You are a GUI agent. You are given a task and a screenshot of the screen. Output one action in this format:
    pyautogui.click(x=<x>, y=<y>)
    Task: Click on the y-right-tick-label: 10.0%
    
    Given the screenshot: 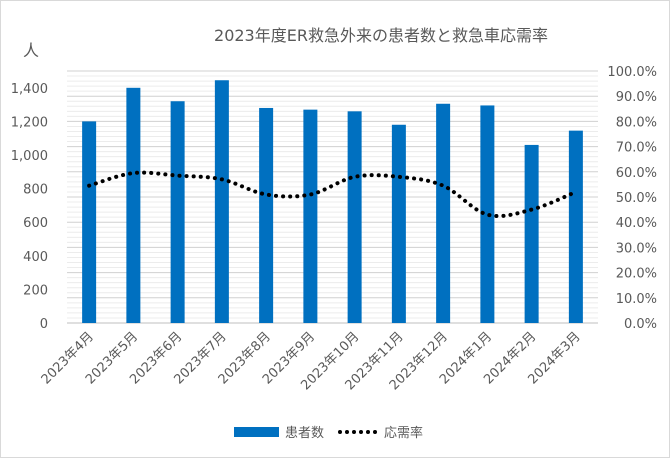 What is the action you would take?
    pyautogui.click(x=636, y=299)
    